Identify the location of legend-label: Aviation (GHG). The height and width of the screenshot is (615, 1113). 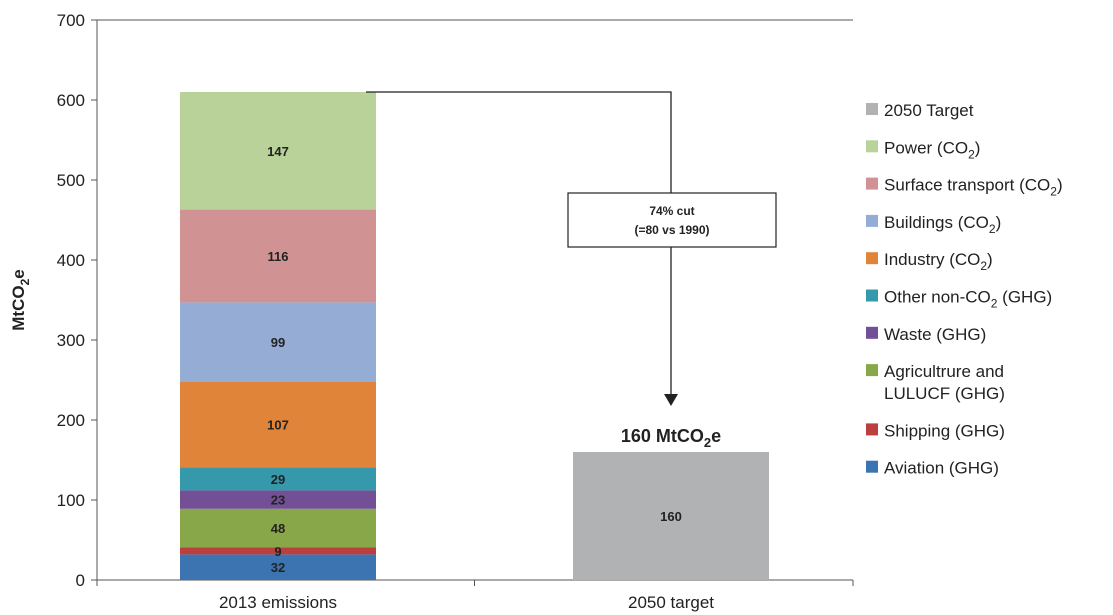
(941, 468).